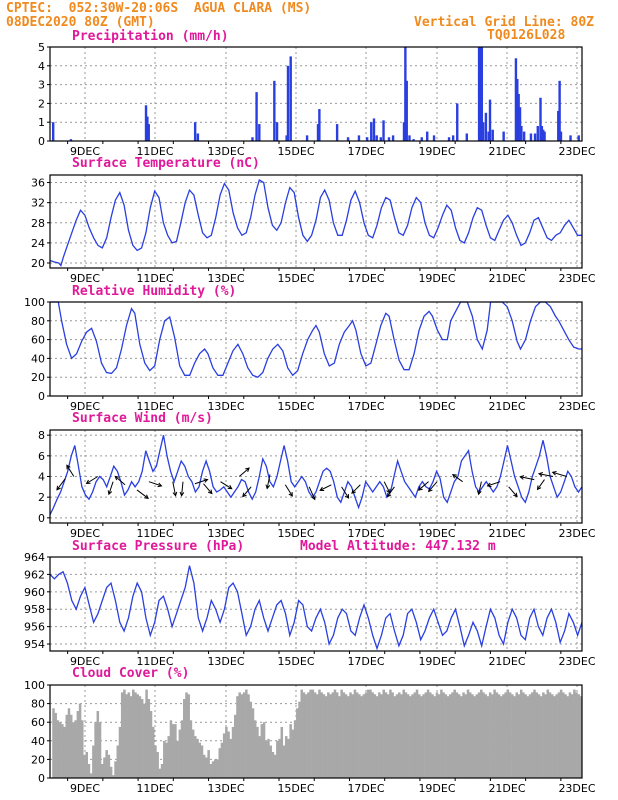 Image resolution: width=618 pixels, height=800 pixels. What do you see at coordinates (41, 85) in the screenshot?
I see `precip-ytick-label: 3` at bounding box center [41, 85].